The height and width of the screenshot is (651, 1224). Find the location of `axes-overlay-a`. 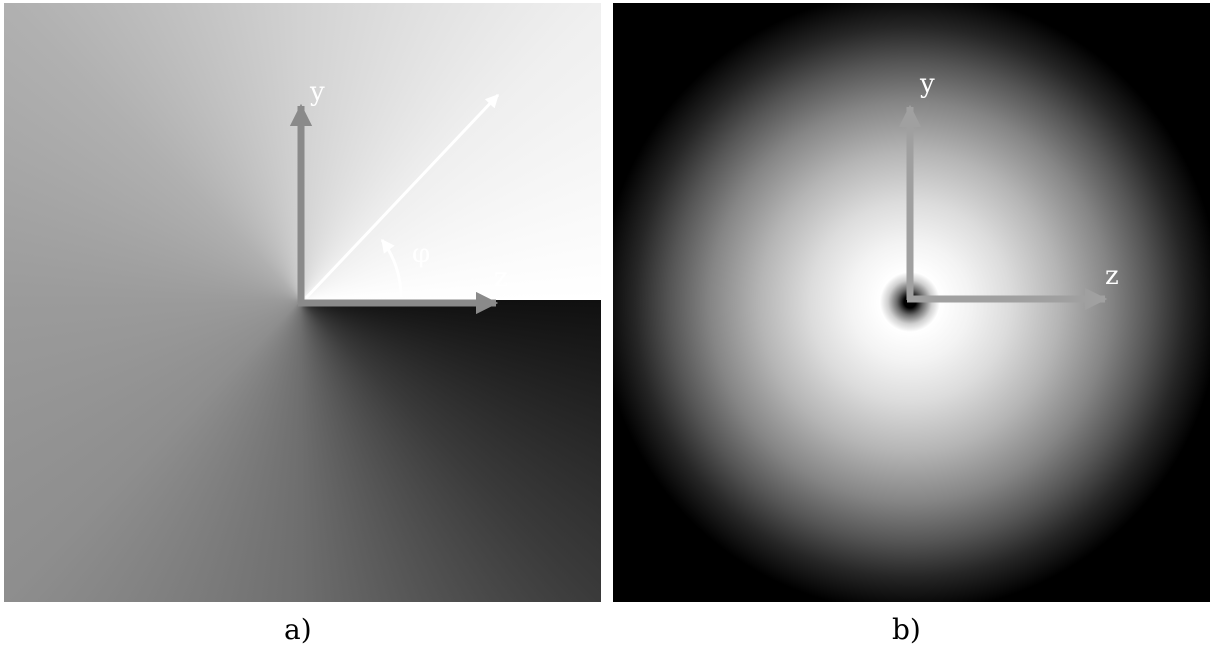

axes-overlay-a is located at coordinates (394, 204).